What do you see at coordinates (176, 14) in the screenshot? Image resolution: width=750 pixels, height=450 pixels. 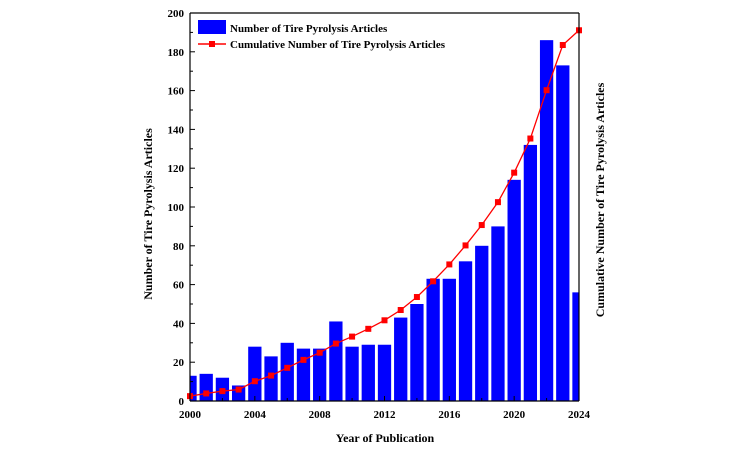 I see `y-tick-label: 200` at bounding box center [176, 14].